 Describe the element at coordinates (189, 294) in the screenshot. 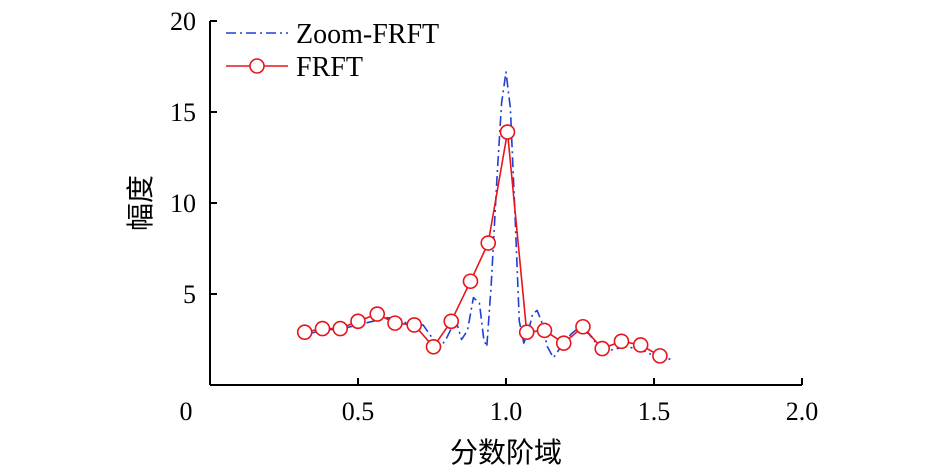

I see `y-tick-label: 5` at that location.